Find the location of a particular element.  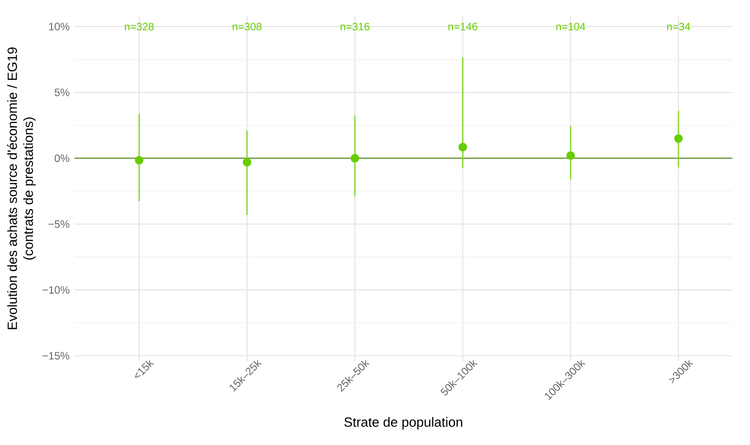

y-tick-label: −15% is located at coordinates (56, 356).